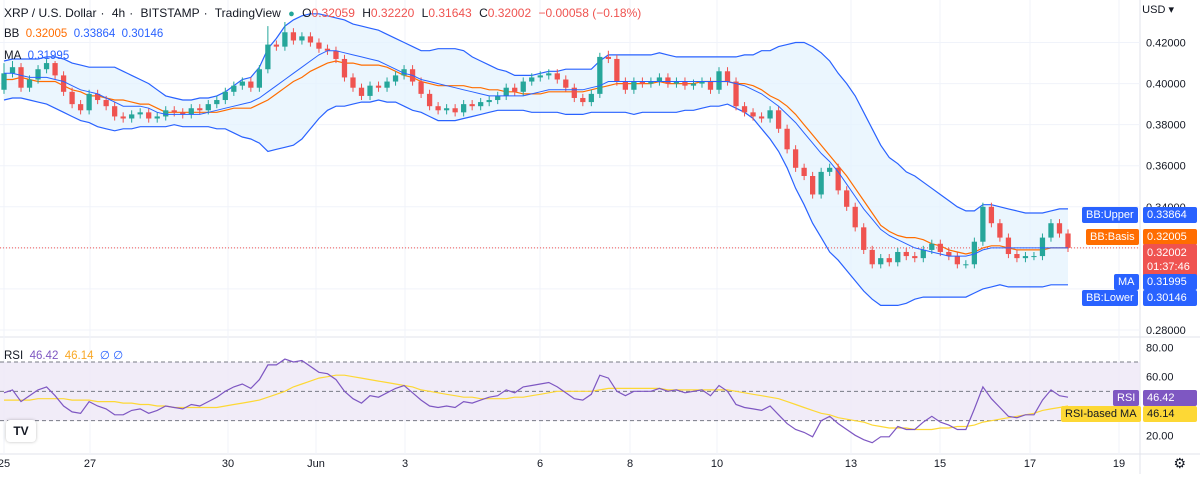 The width and height of the screenshot is (1200, 479). What do you see at coordinates (63, 355) in the screenshot?
I see `rsi-legend: RSI 46.42 46.14 ∅ ∅` at bounding box center [63, 355].